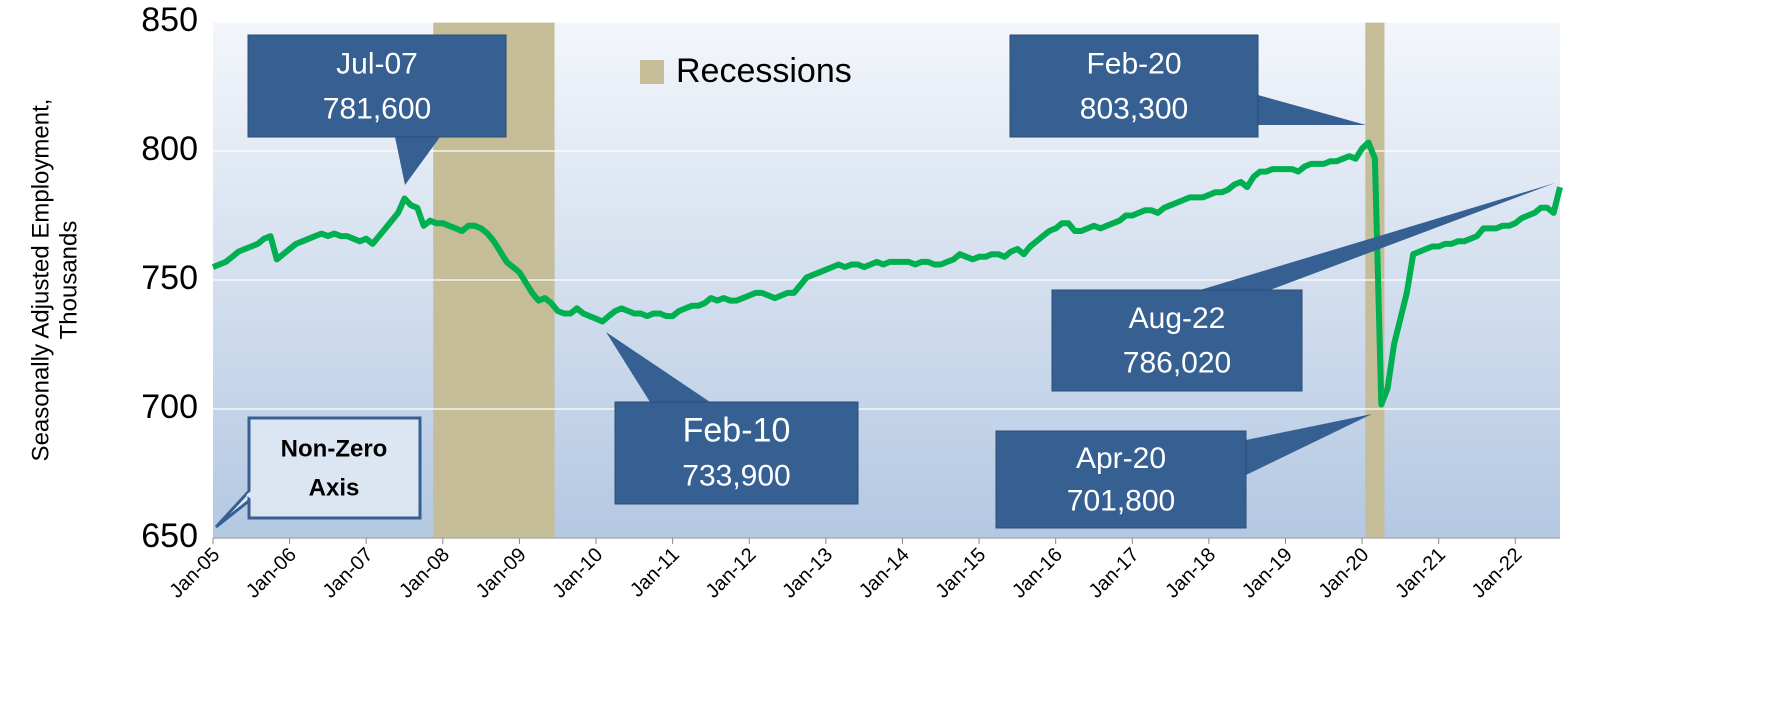 The height and width of the screenshot is (715, 1777). What do you see at coordinates (169, 20) in the screenshot?
I see `y-tick-label: 850` at bounding box center [169, 20].